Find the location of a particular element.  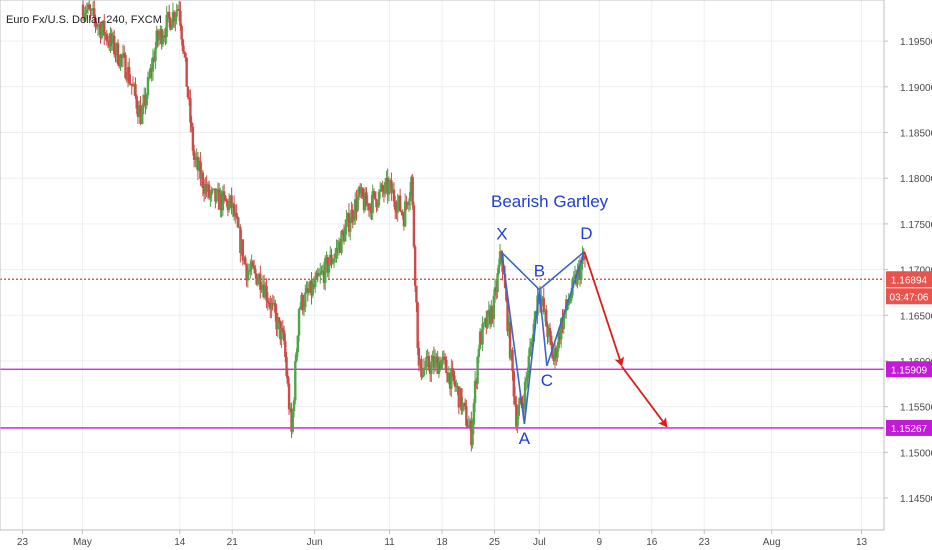

y-tick-label: 1.14500 is located at coordinates (916, 499).